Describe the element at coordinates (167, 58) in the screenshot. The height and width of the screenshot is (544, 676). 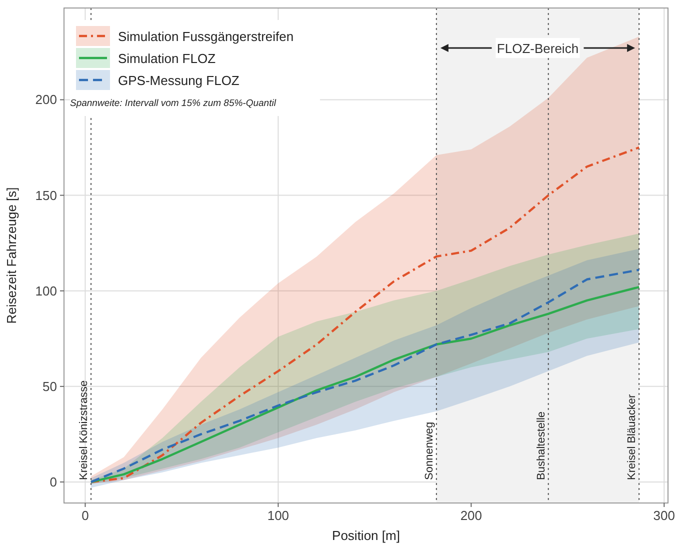
I see `legend-label: Simulation FLOZ` at that location.